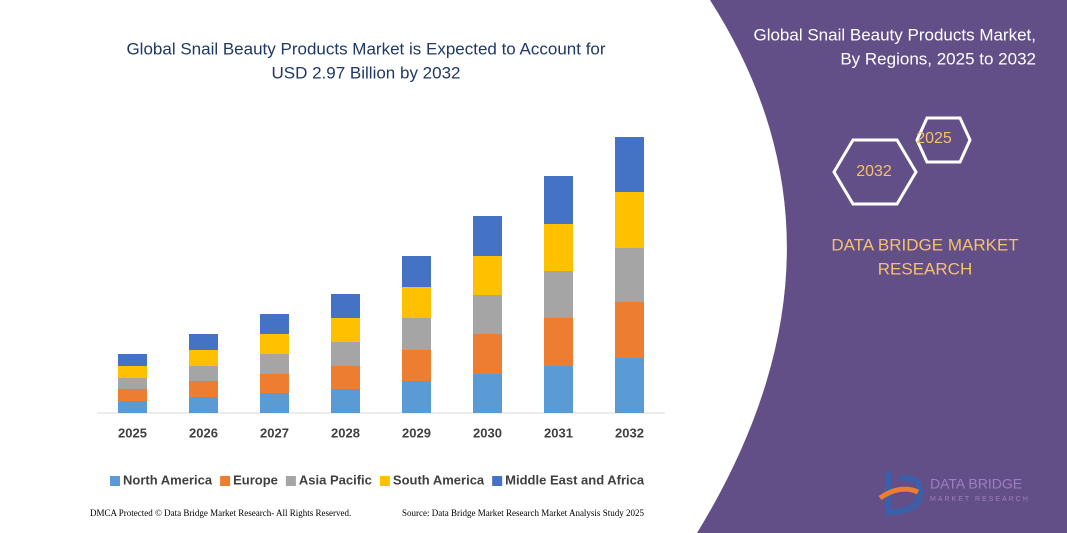 The image size is (1067, 533). I want to click on logo-text: MARKET RESEARCH, so click(980, 499).